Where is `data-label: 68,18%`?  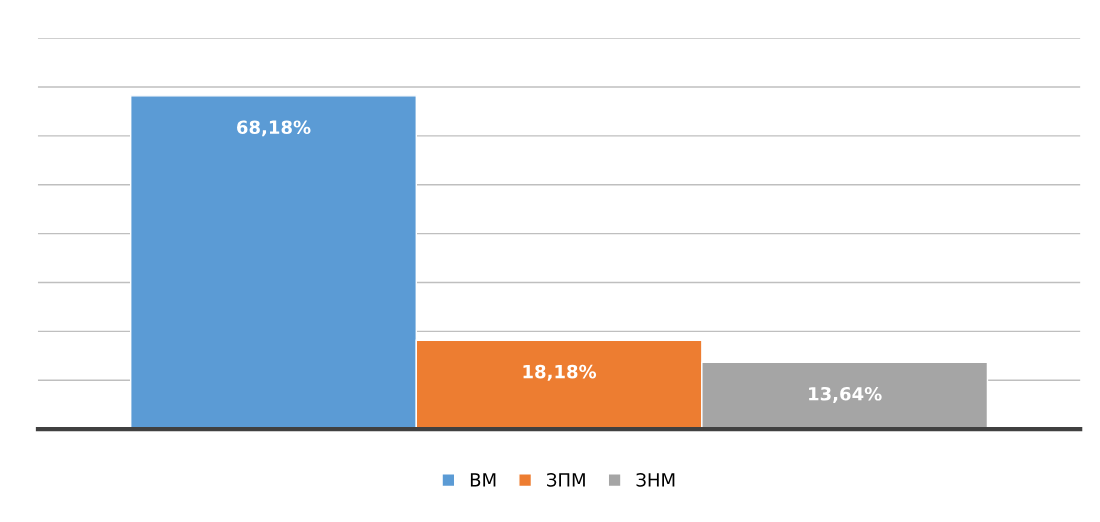 data-label: 68,18% is located at coordinates (274, 128).